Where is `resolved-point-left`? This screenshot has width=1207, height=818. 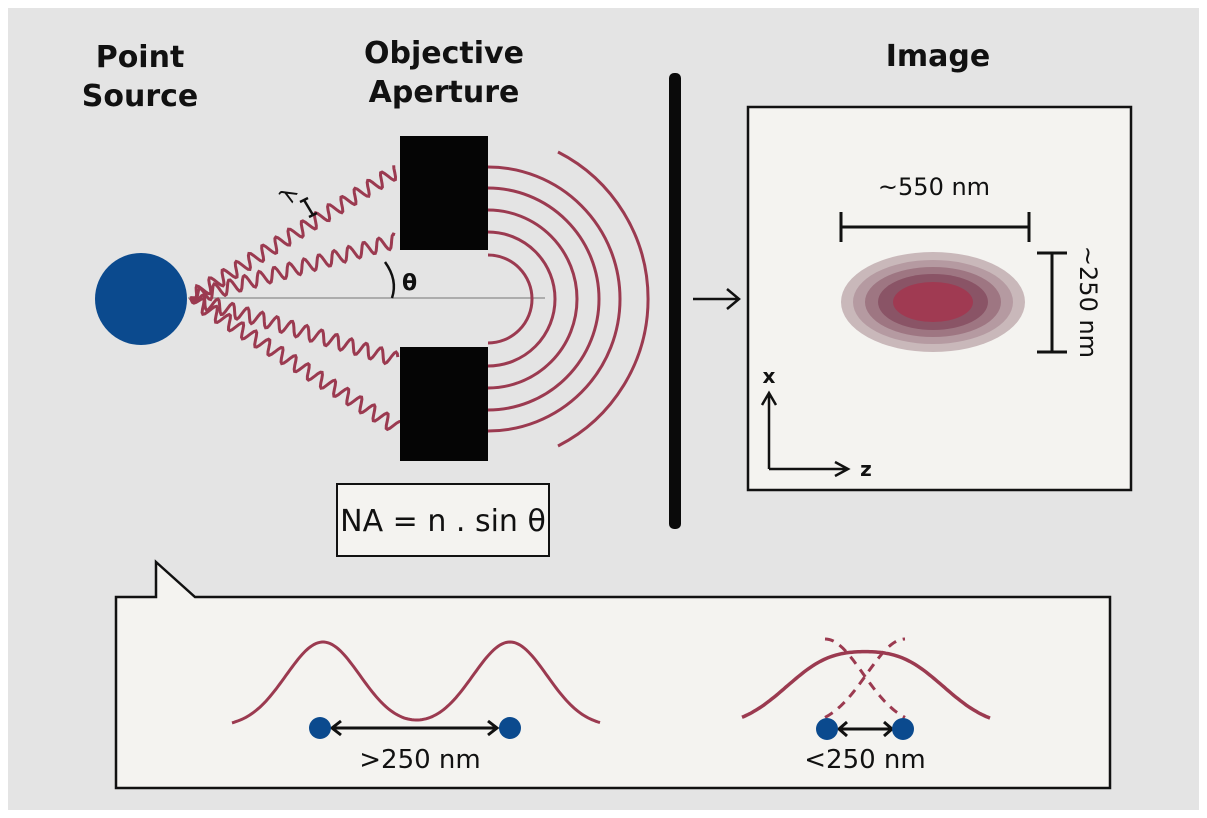
resolved-point-left is located at coordinates (320, 728).